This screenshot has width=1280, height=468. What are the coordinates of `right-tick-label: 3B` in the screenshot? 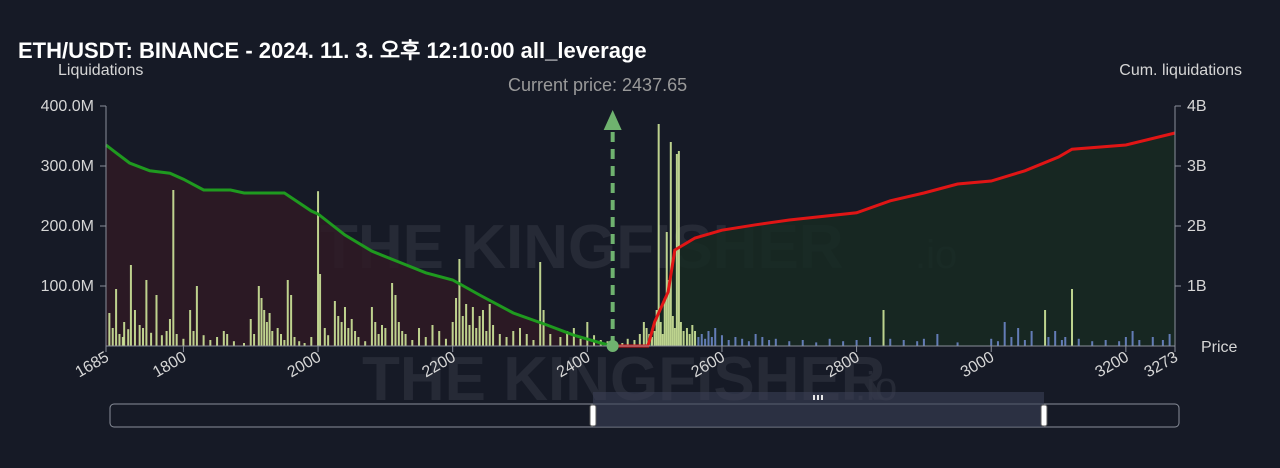 It's located at (1197, 166).